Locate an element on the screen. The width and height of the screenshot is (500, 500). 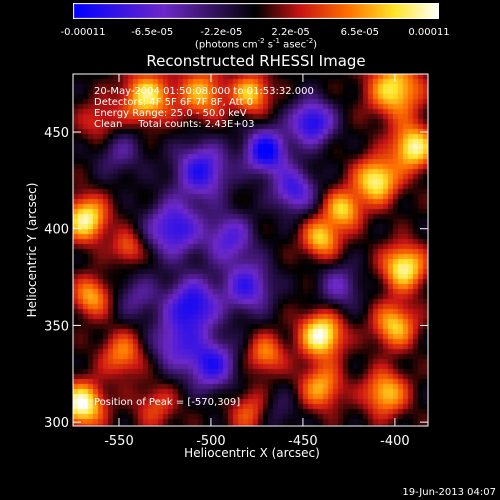
colorbar is located at coordinates (256, 11).